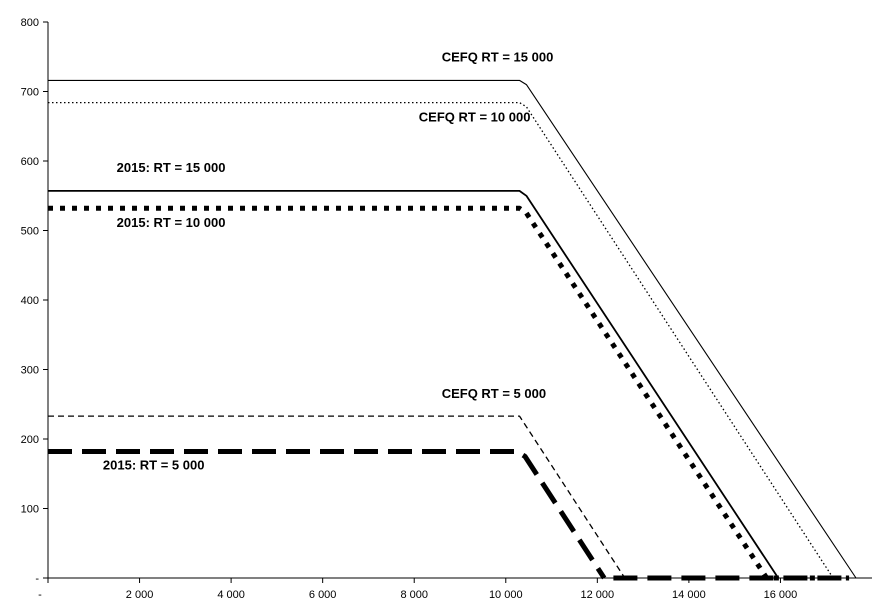 This screenshot has height=604, width=876. What do you see at coordinates (30, 371) in the screenshot?
I see `y-tick-label: 300` at bounding box center [30, 371].